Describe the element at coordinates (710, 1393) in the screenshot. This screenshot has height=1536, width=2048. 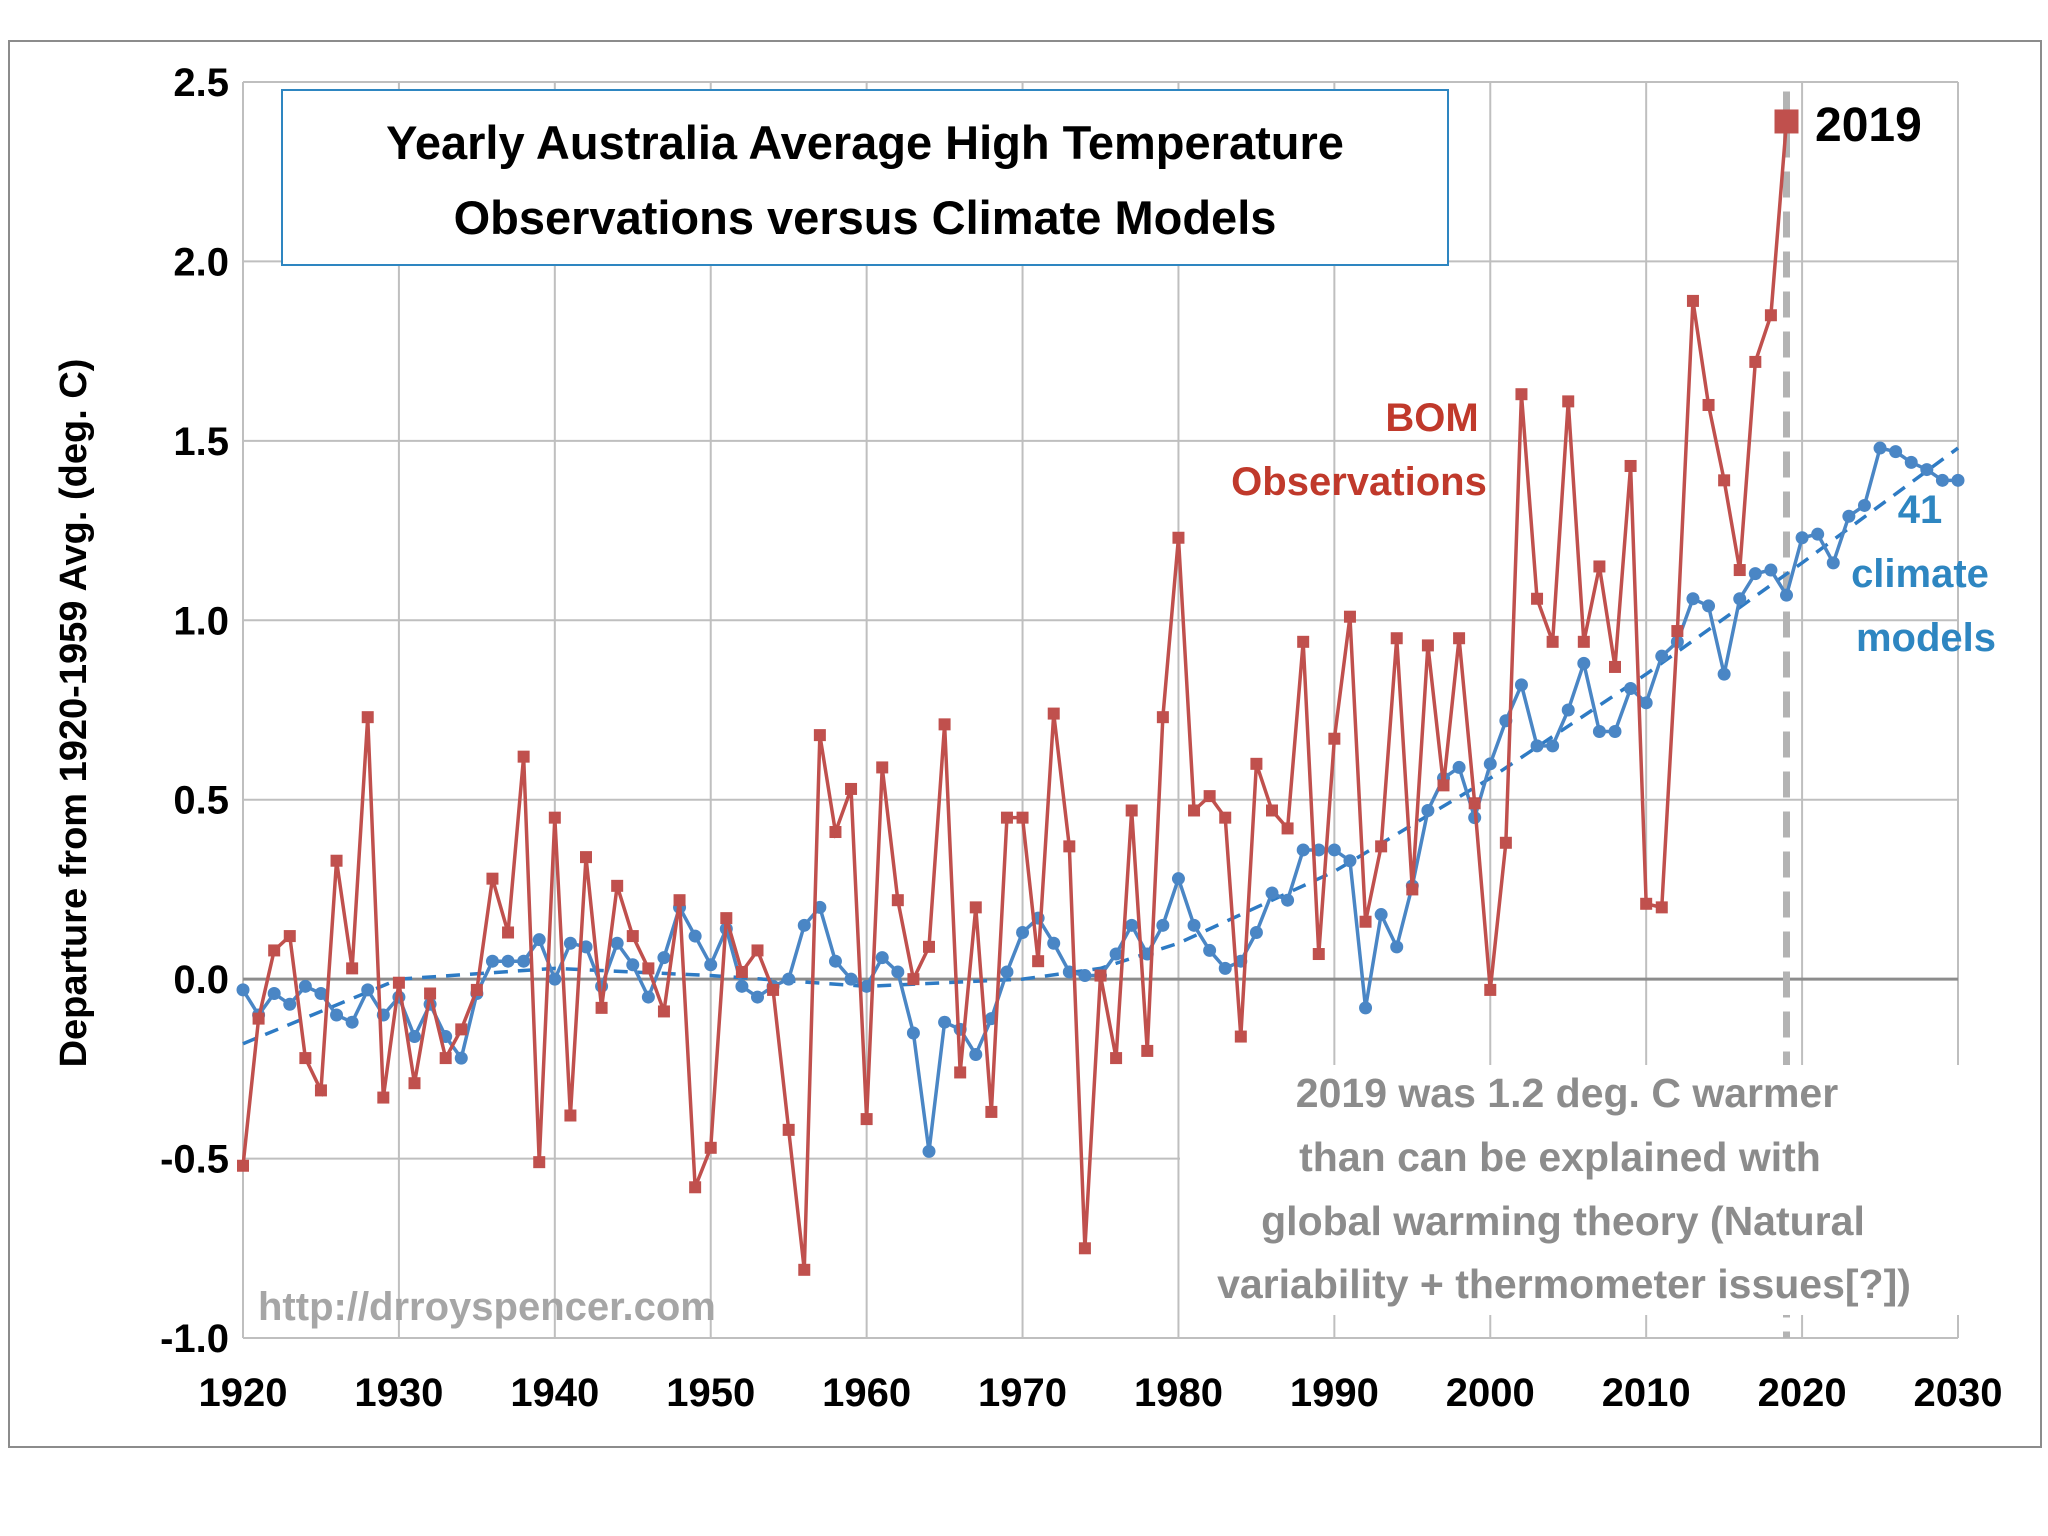
I see `x-tick-label: 1950` at that location.